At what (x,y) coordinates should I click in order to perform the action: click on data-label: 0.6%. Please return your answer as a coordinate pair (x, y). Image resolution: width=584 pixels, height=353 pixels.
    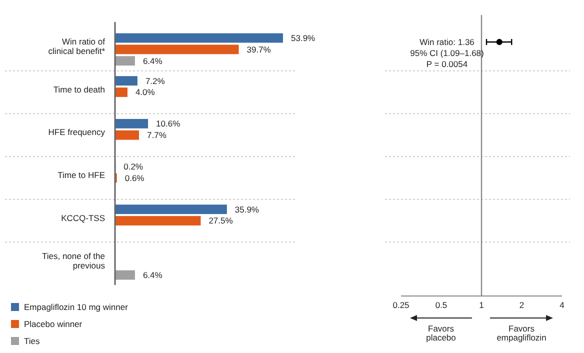
    Looking at the image, I should click on (134, 177).